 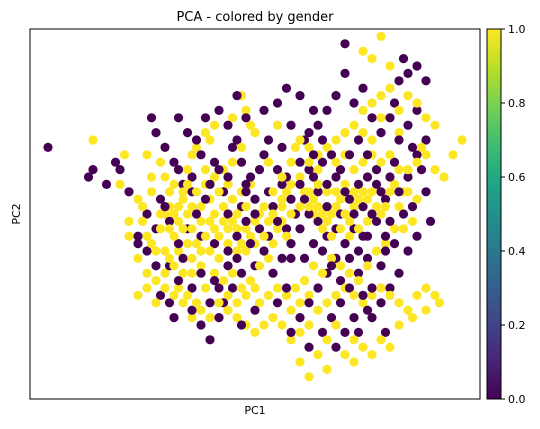 What do you see at coordinates (517, 399) in the screenshot?
I see `colorbar-tick-label: 0.0` at bounding box center [517, 399].